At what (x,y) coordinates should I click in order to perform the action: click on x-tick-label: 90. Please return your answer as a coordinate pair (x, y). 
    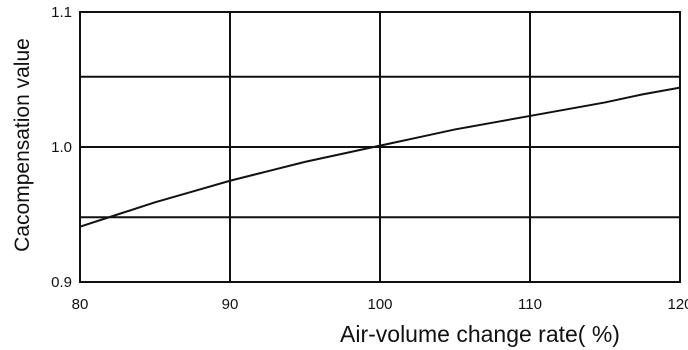
    Looking at the image, I should click on (230, 304).